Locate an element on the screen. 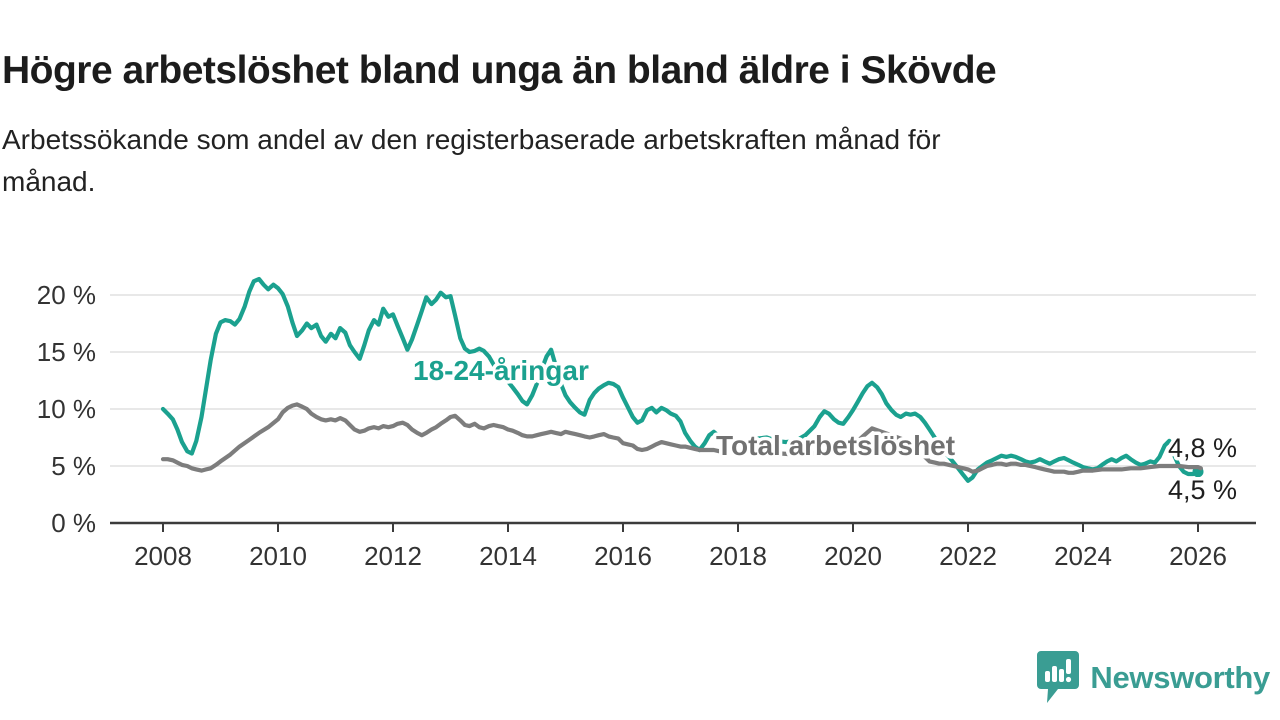  series-label-total: Total arbetslöshet is located at coordinates (835, 445).